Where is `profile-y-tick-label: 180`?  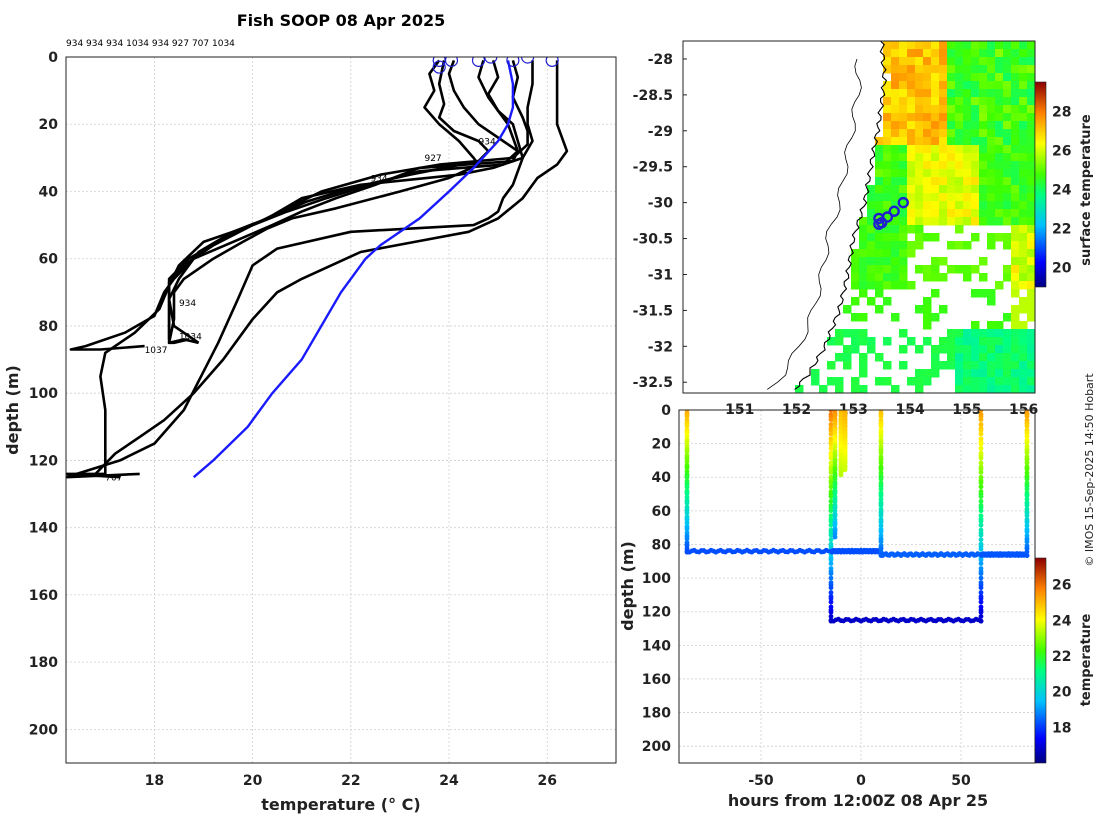
profile-y-tick-label: 180 is located at coordinates (43, 663).